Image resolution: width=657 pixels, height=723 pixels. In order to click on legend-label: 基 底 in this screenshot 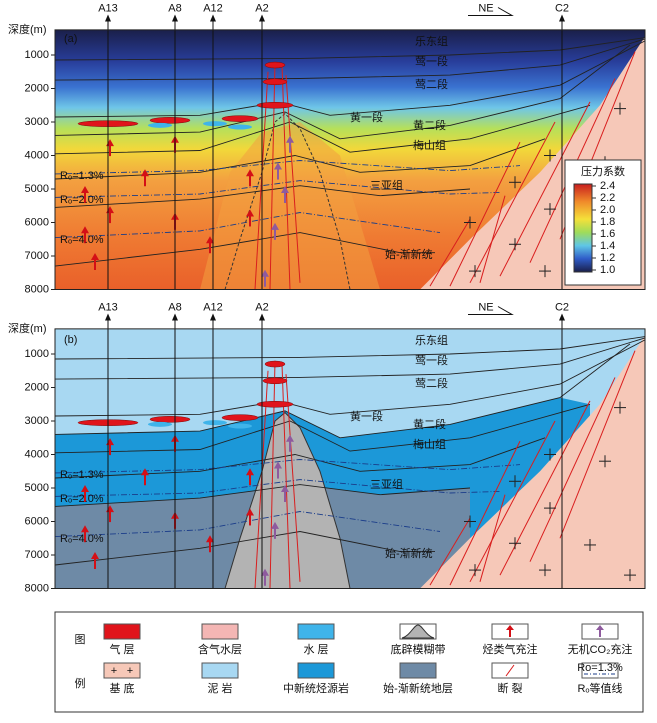, I will do `click(121, 688)`.